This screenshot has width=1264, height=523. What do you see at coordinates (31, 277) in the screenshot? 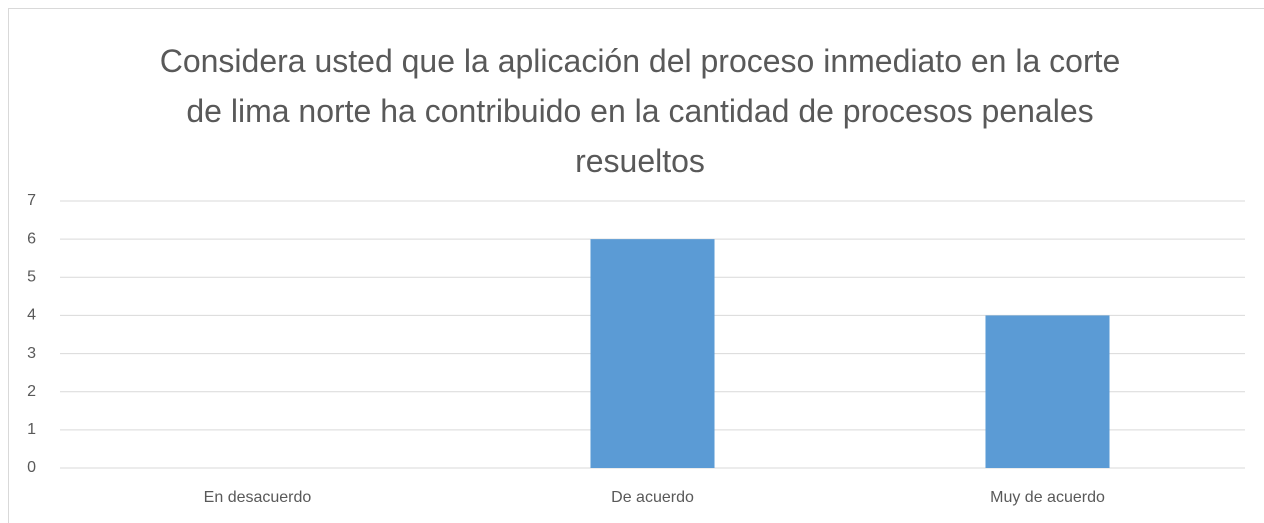
I see `y-tick-label: 5` at bounding box center [31, 277].